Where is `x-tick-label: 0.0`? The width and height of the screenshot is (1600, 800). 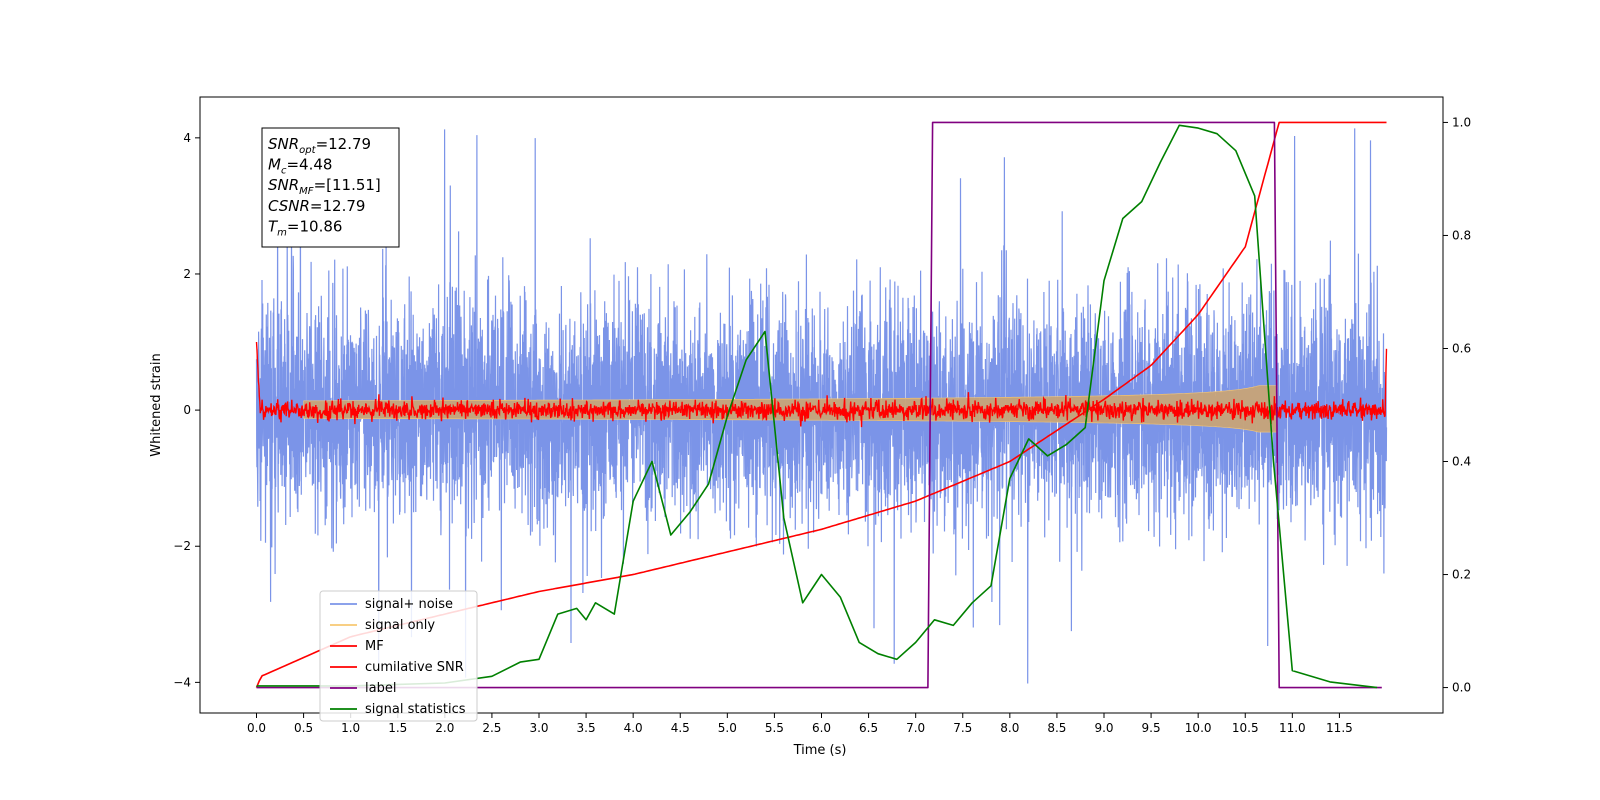 x-tick-label: 0.0 is located at coordinates (256, 728).